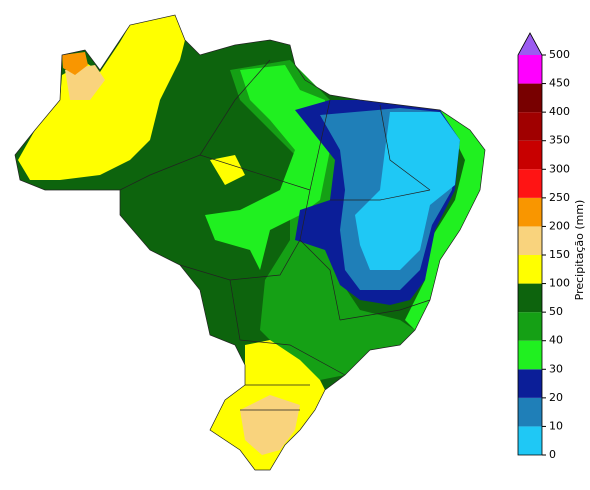 The image size is (590, 490). What do you see at coordinates (552, 454) in the screenshot?
I see `colorbar-tick-label: 0` at bounding box center [552, 454].